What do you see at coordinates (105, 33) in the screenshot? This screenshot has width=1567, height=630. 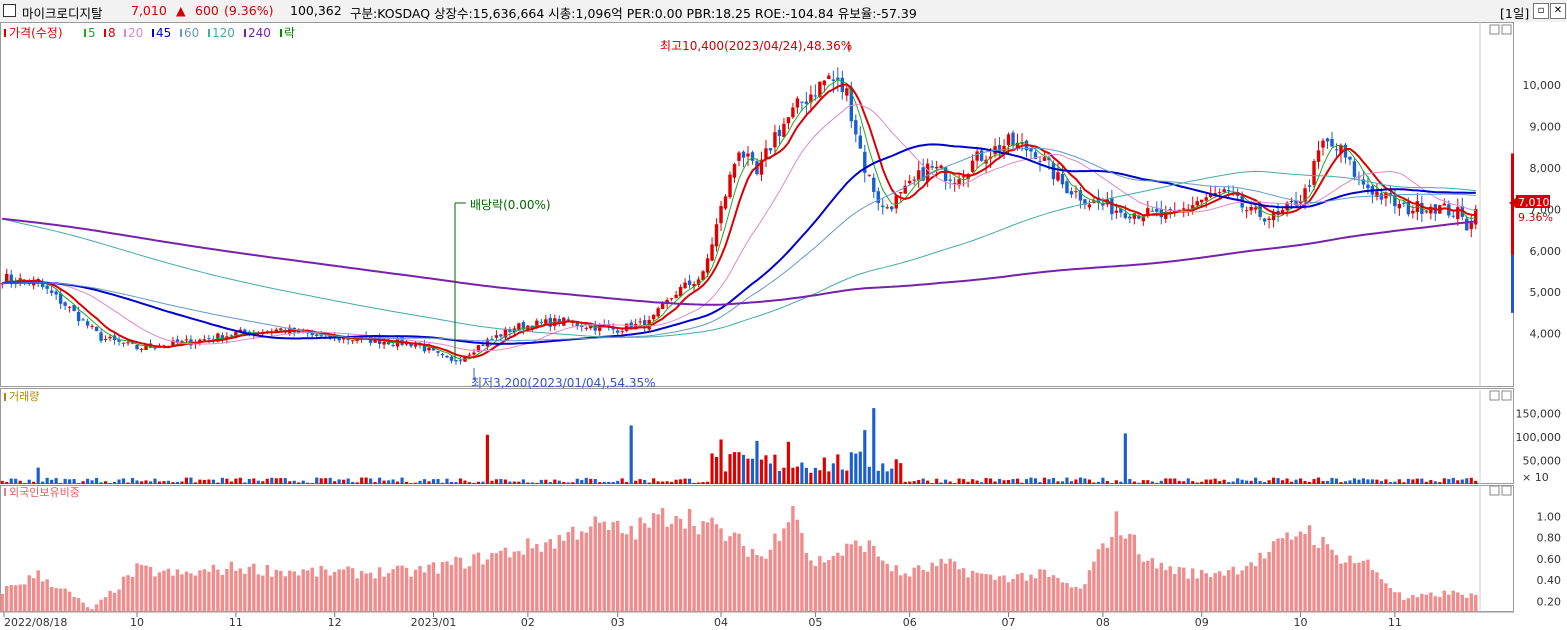 I see `legend-swatch` at bounding box center [105, 33].